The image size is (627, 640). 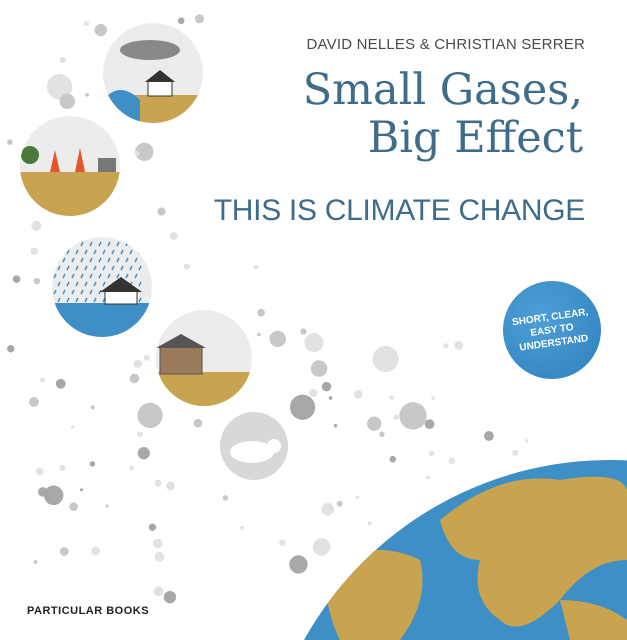 I want to click on rain-flood-icon, so click(x=102, y=287).